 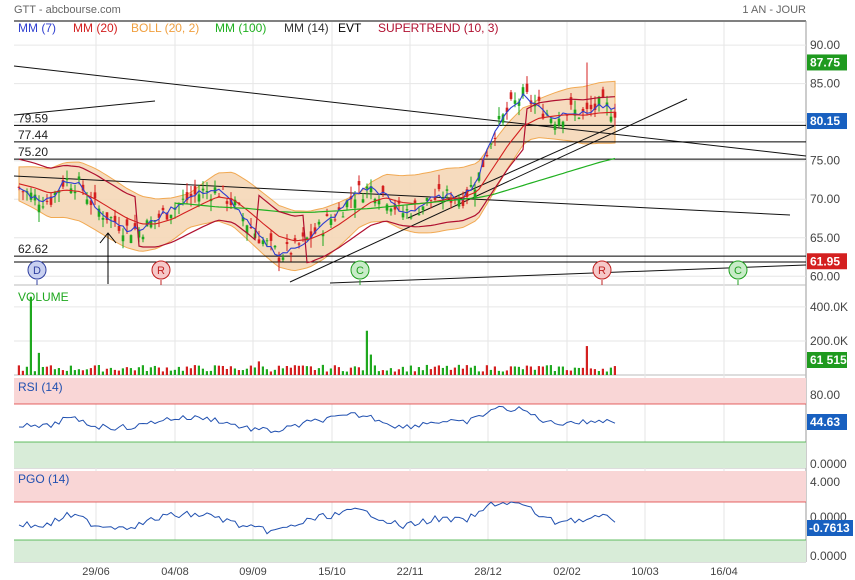 I want to click on legend-item: MM (100), so click(x=240, y=28).